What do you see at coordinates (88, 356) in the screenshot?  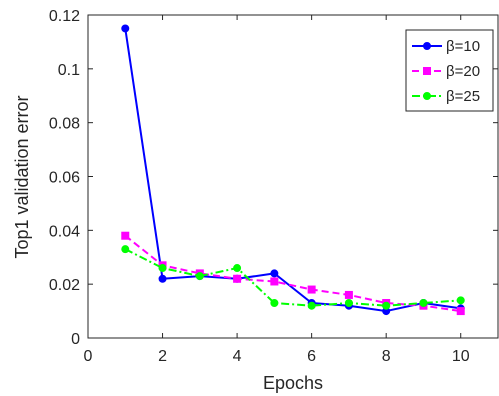 I see `x-tick-label: 0` at bounding box center [88, 356].